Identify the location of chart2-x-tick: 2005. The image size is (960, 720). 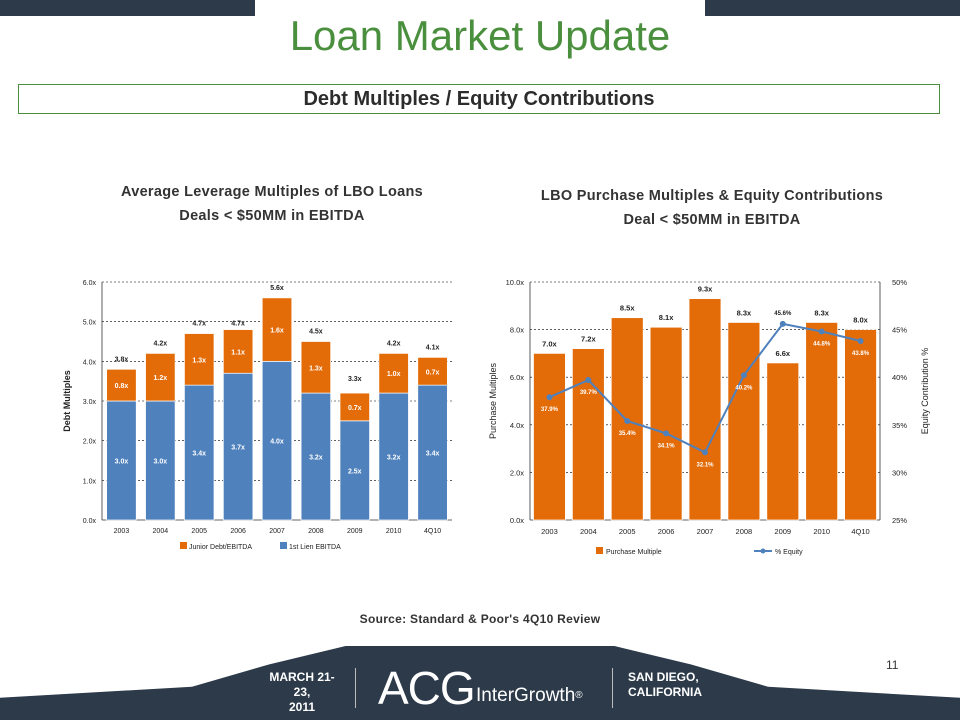
(627, 531).